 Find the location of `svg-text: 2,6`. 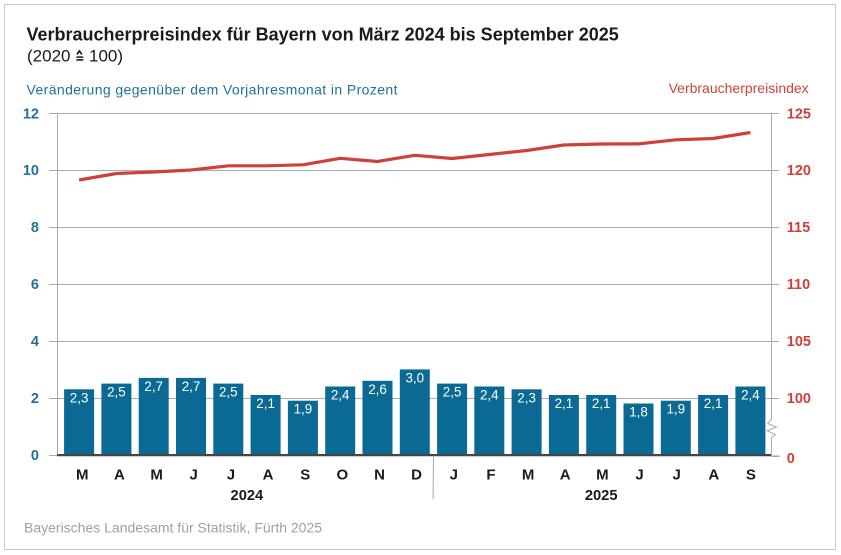

svg-text: 2,6 is located at coordinates (377, 389).